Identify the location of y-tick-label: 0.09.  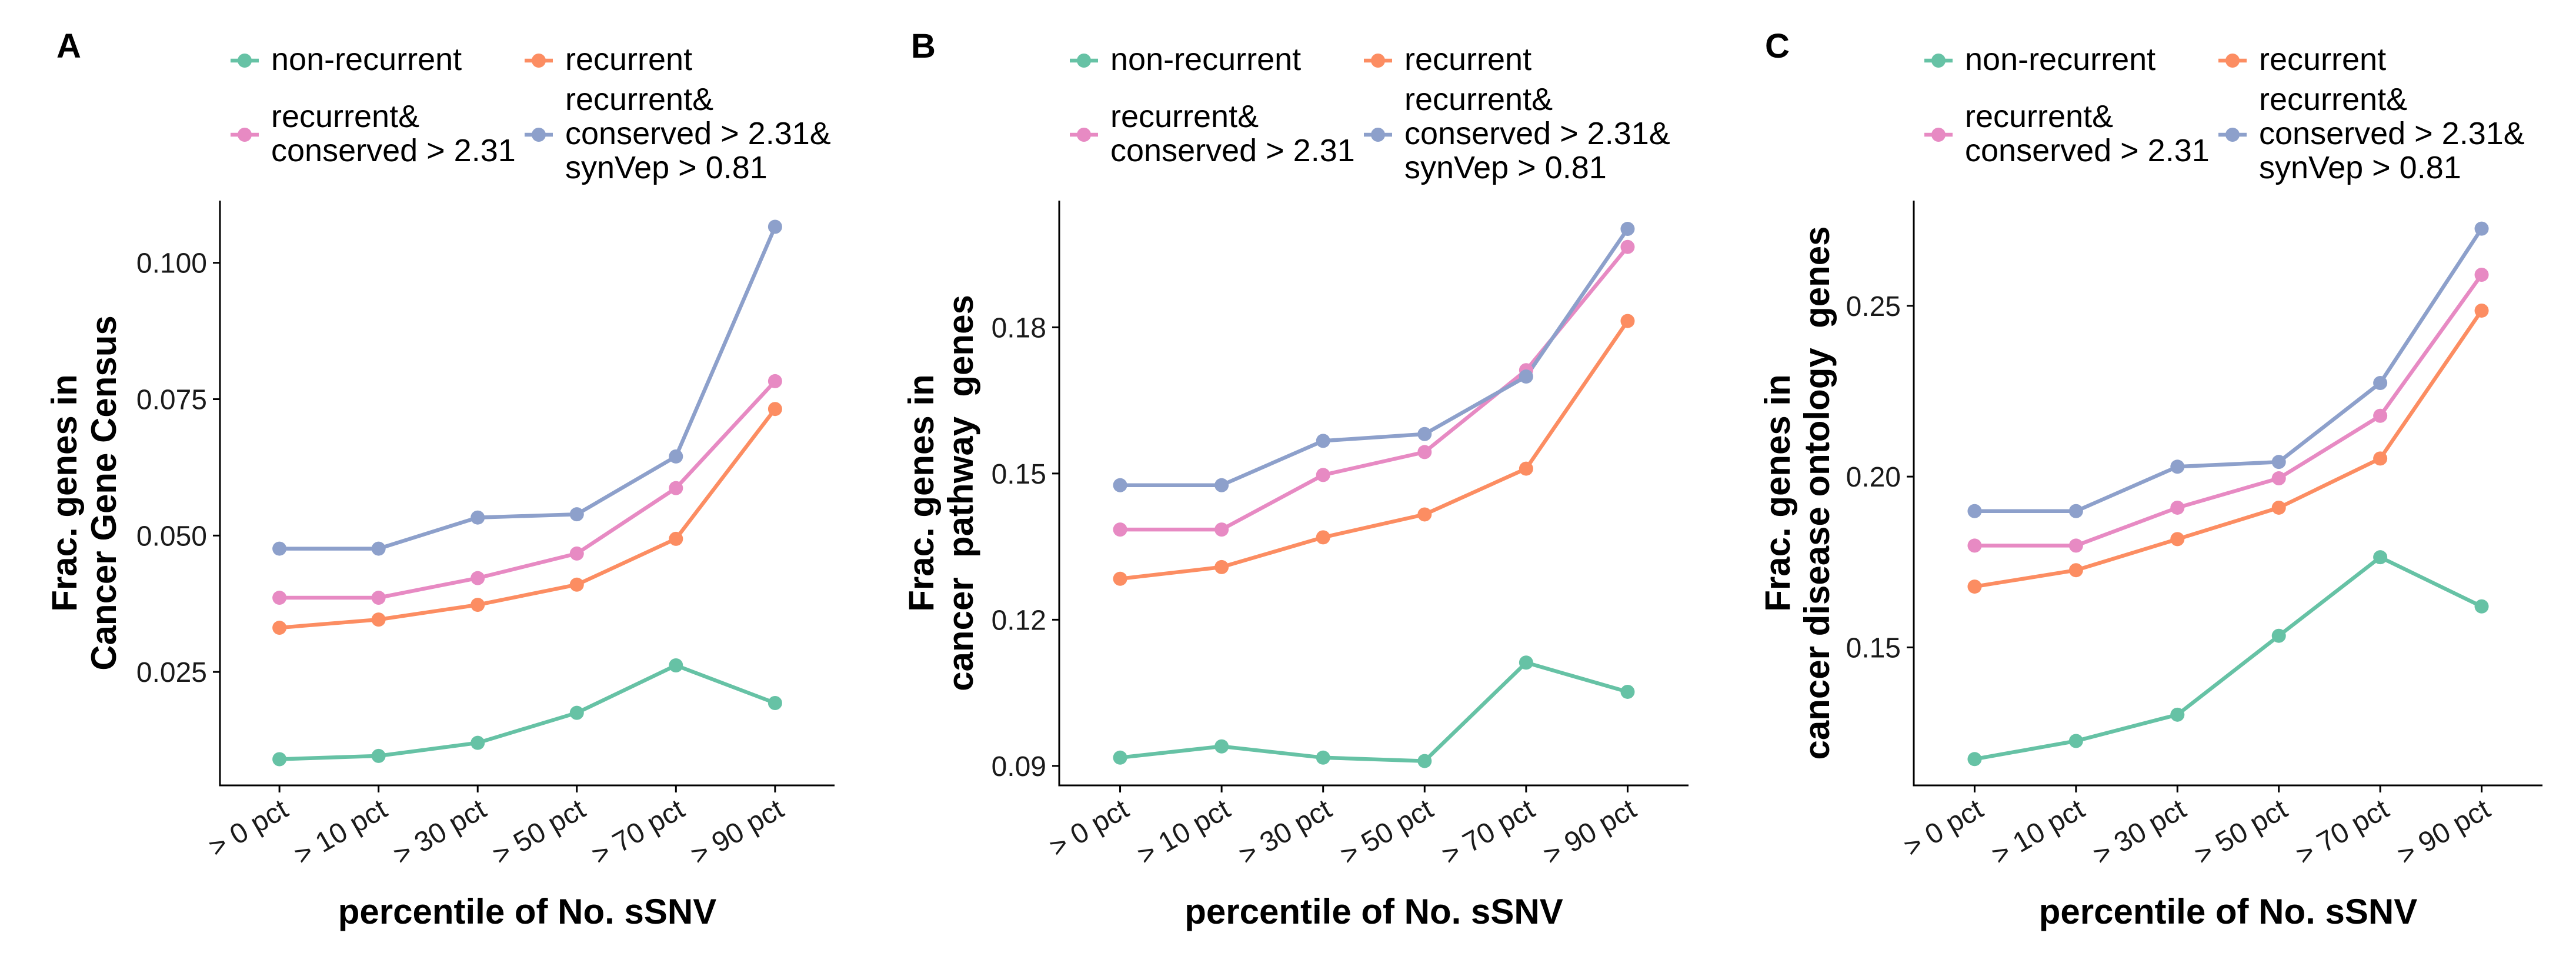
(1019, 767).